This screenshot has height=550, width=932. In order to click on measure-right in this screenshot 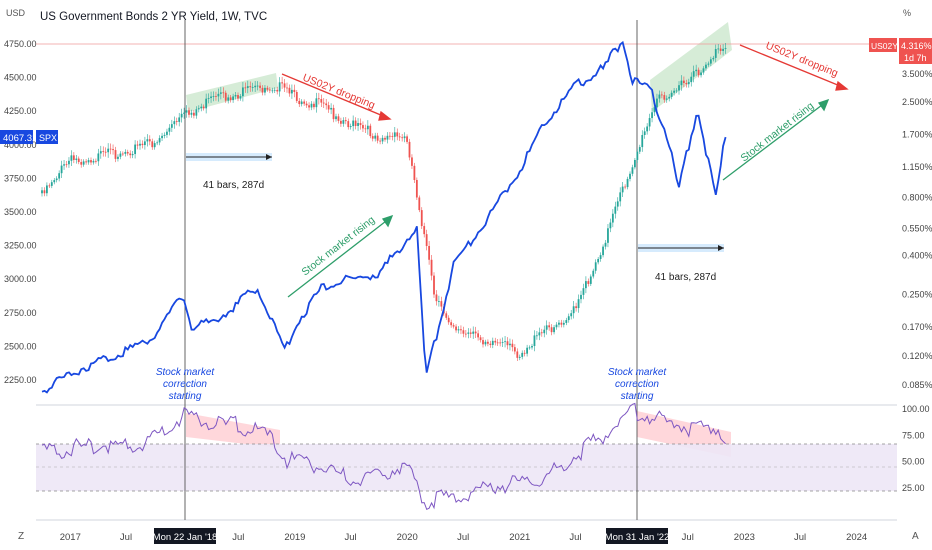, I will do `click(681, 248)`.